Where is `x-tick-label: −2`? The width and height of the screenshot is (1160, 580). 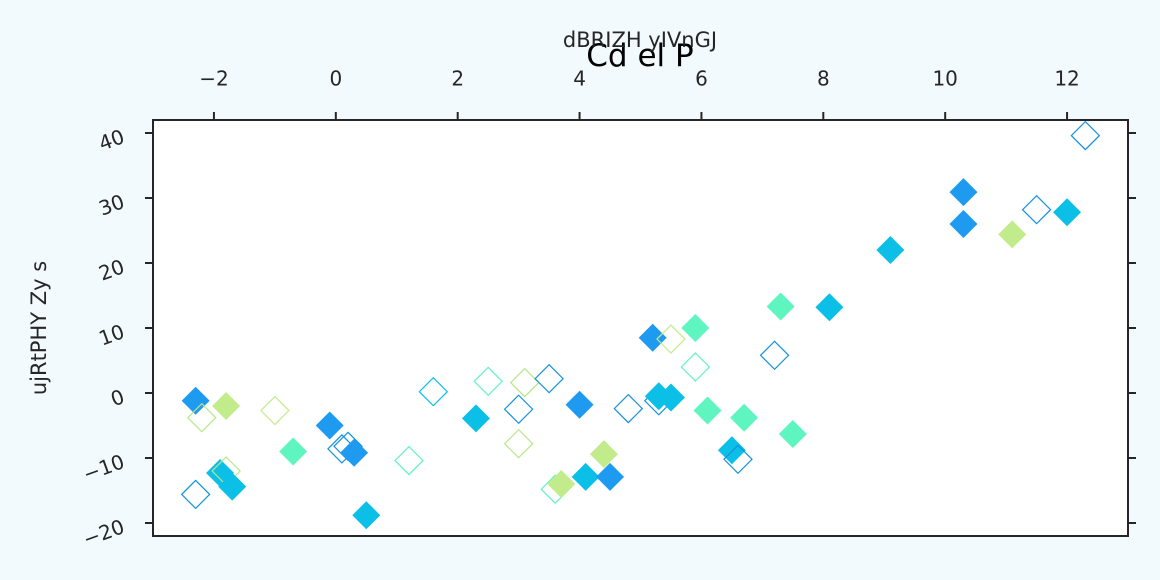
x-tick-label: −2 is located at coordinates (213, 79).